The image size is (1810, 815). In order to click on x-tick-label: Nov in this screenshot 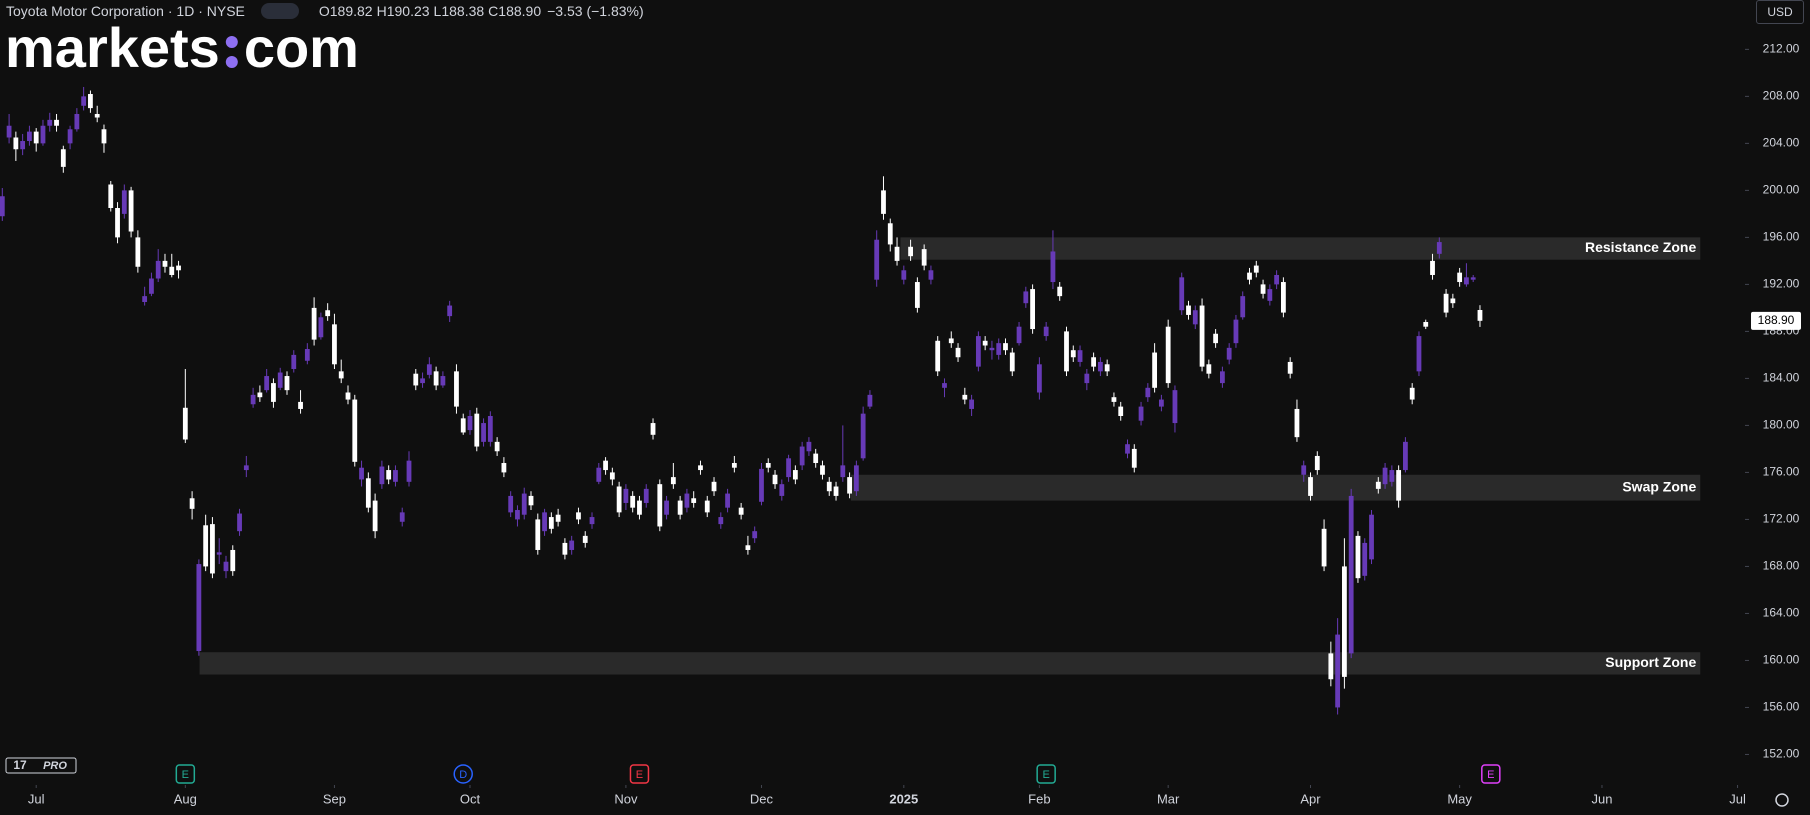, I will do `click(626, 798)`.